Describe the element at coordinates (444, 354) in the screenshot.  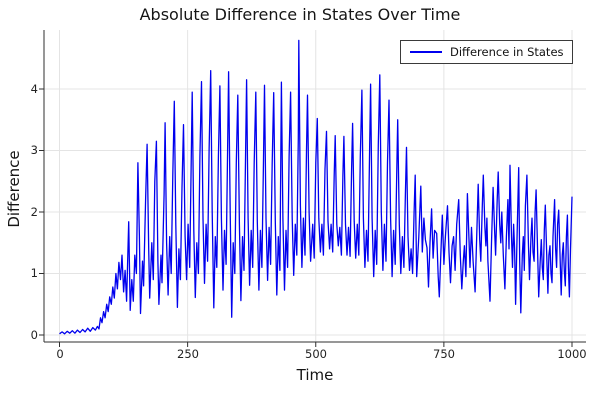
I see `x-axis-tick-label: 750` at that location.